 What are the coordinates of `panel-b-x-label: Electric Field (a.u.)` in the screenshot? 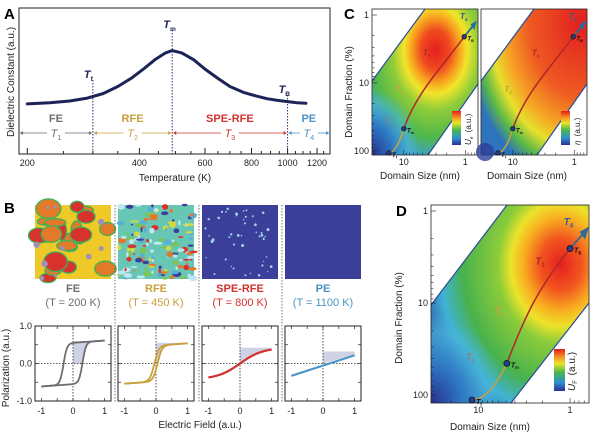 It's located at (199, 425).